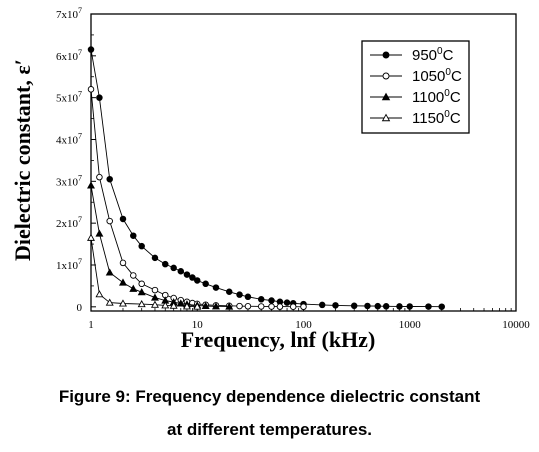 The width and height of the screenshot is (539, 452). I want to click on y-tick-label: 5x10⁷, so click(69, 97).